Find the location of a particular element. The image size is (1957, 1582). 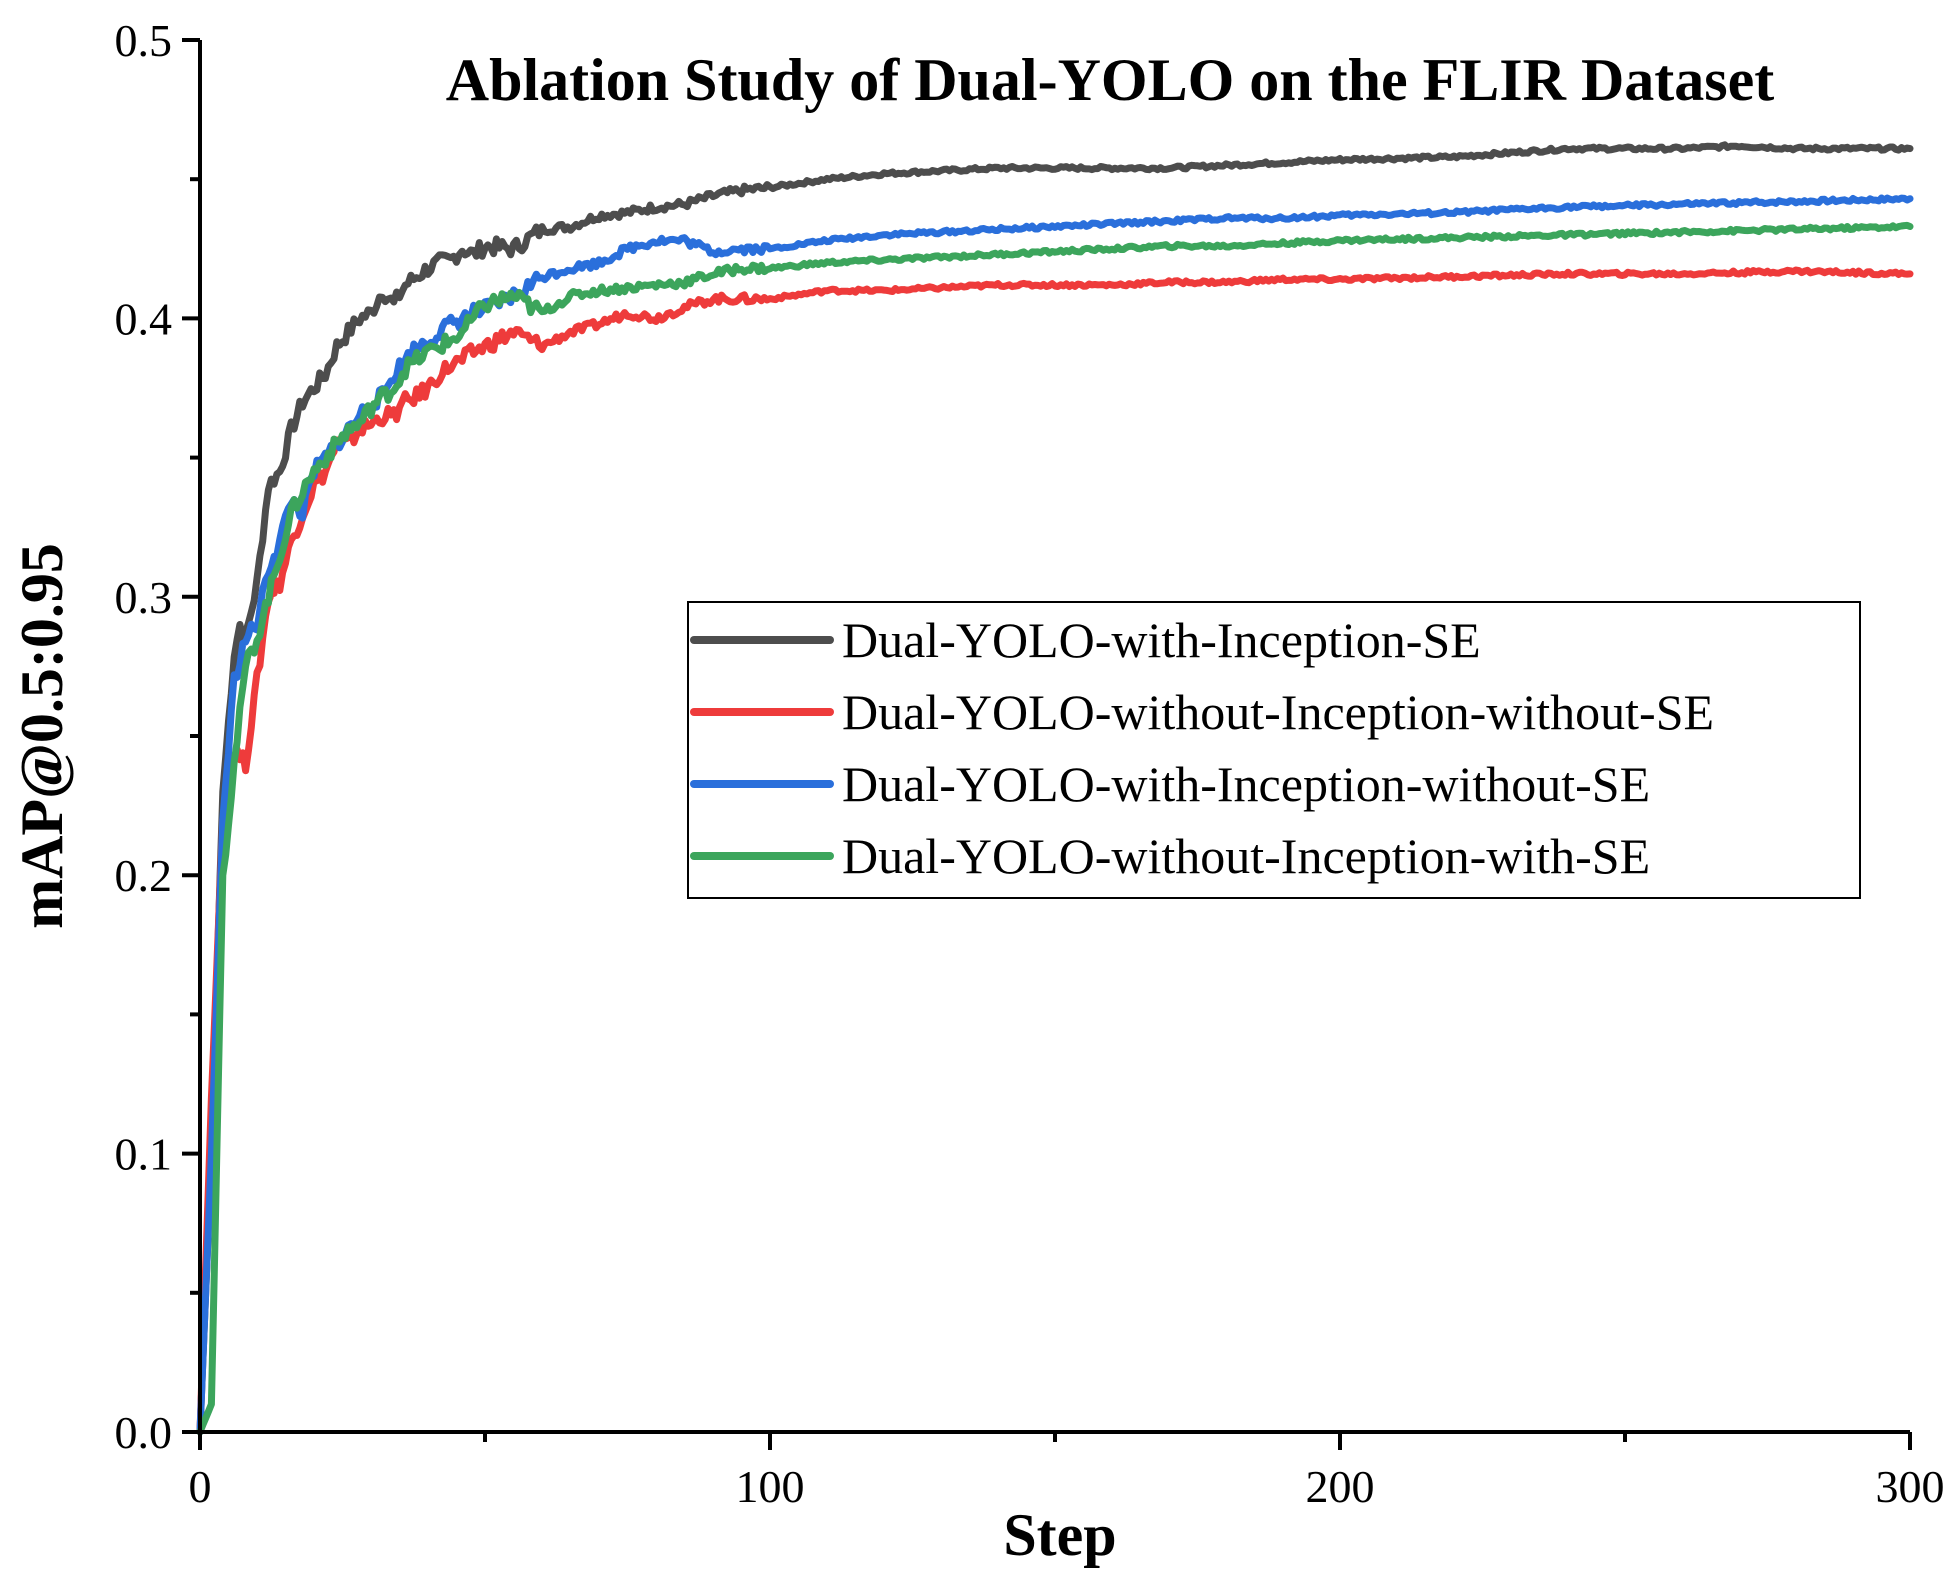

legend-label: Dual-YOLO-with-Inception-without-SE is located at coordinates (1246, 784).